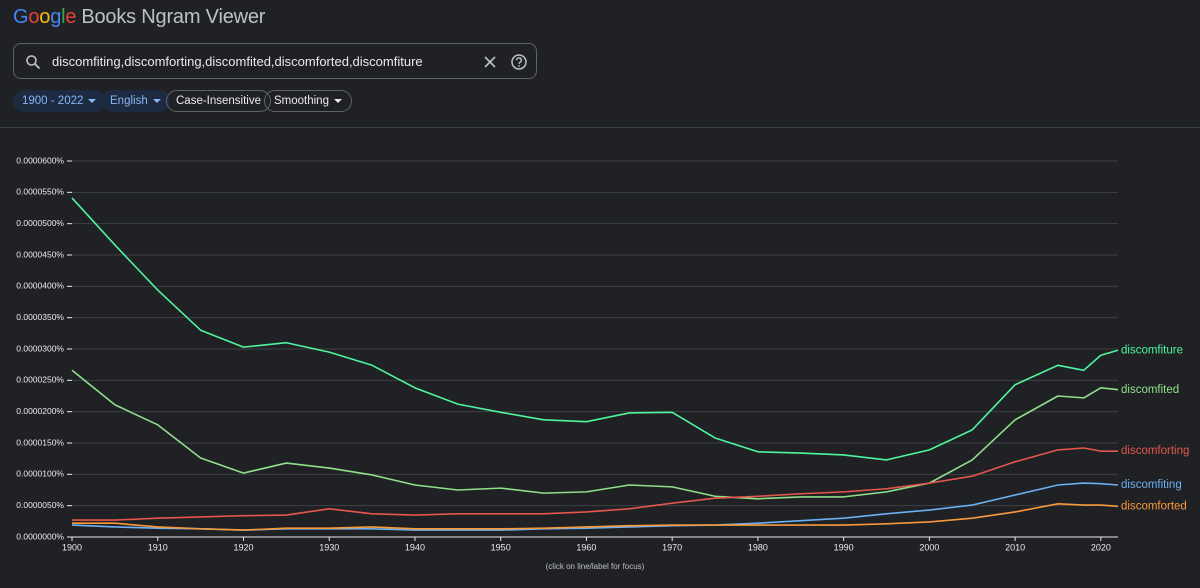  I want to click on chip-label: English, so click(129, 101).